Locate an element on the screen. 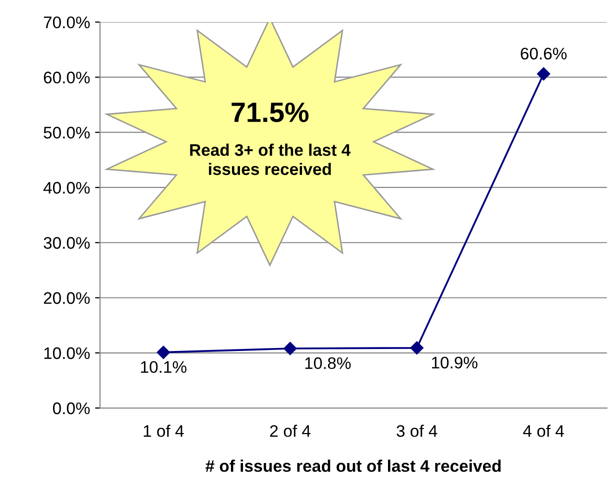  y-tick-label: 30.0% is located at coordinates (67, 243).